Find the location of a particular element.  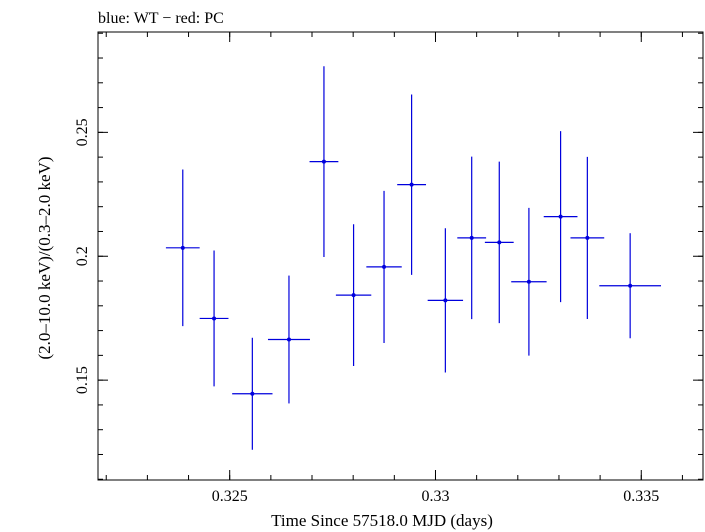

y-axis-label: (2.0–10.0 keV)/(0.3–2.0 keV) is located at coordinates (44, 257).